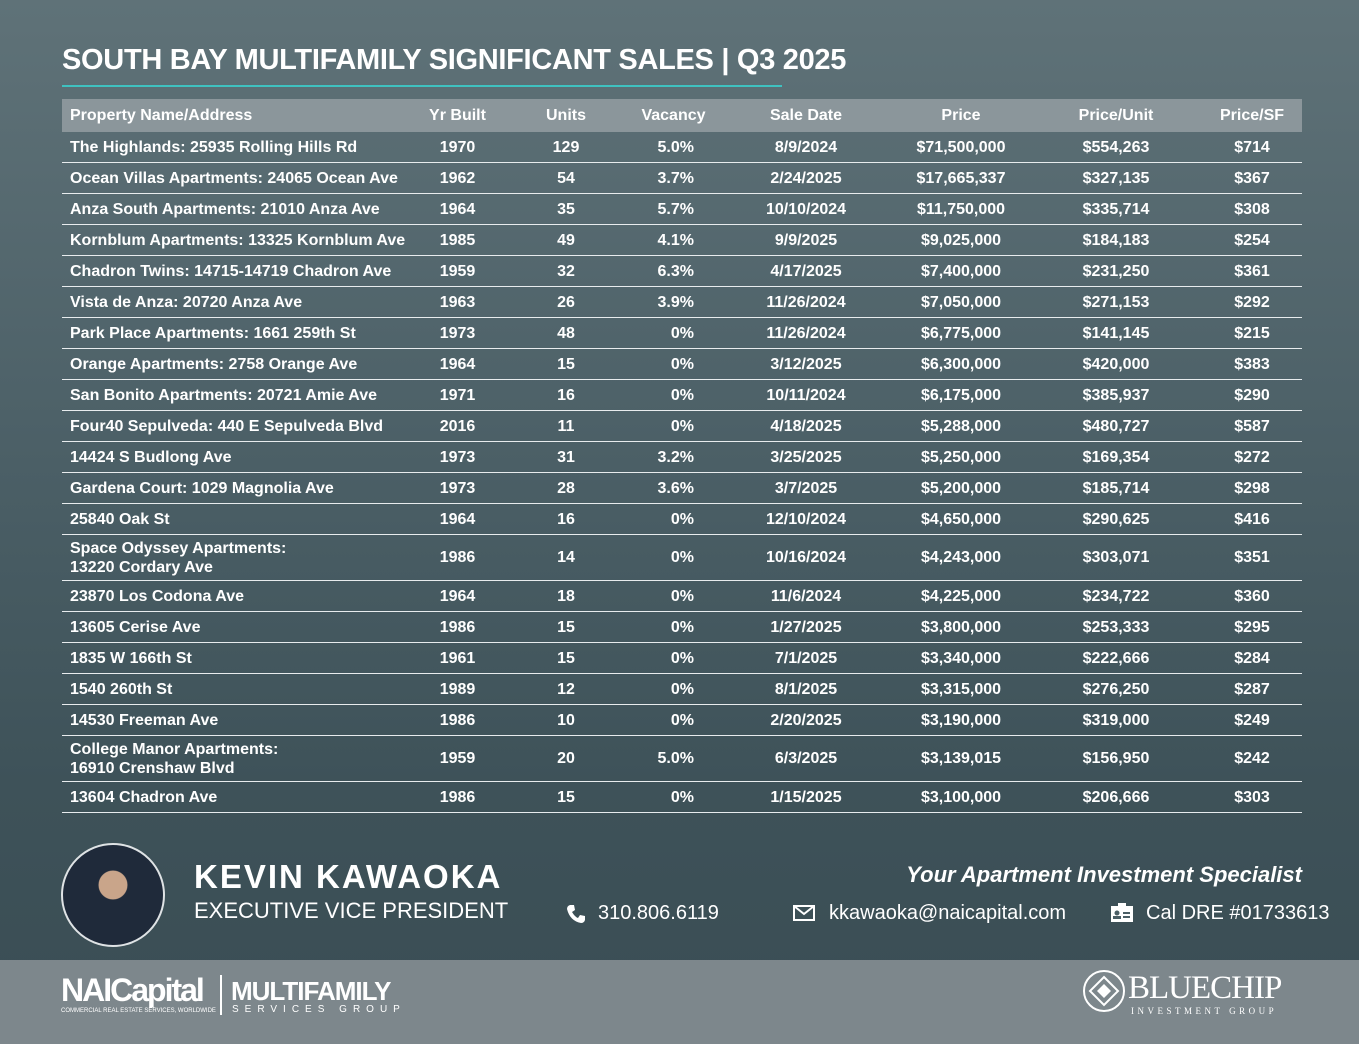  I want to click on table-cell: Kornblum Apartments: 13325 Kornblum Ave, so click(236, 240).